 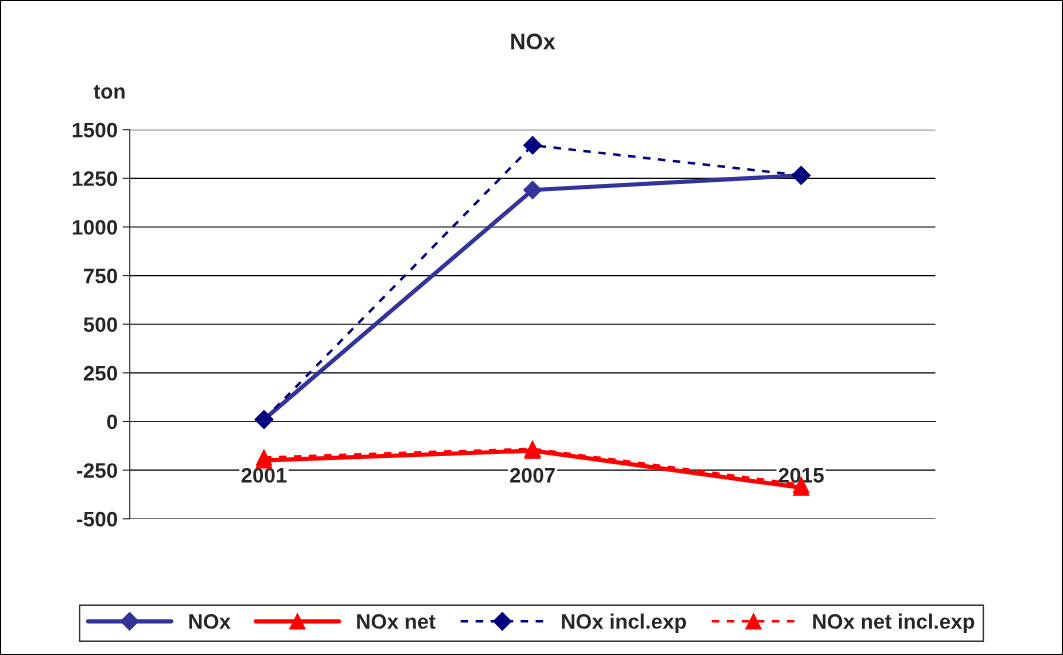 I want to click on y-tick-label: 0, so click(x=112, y=422).